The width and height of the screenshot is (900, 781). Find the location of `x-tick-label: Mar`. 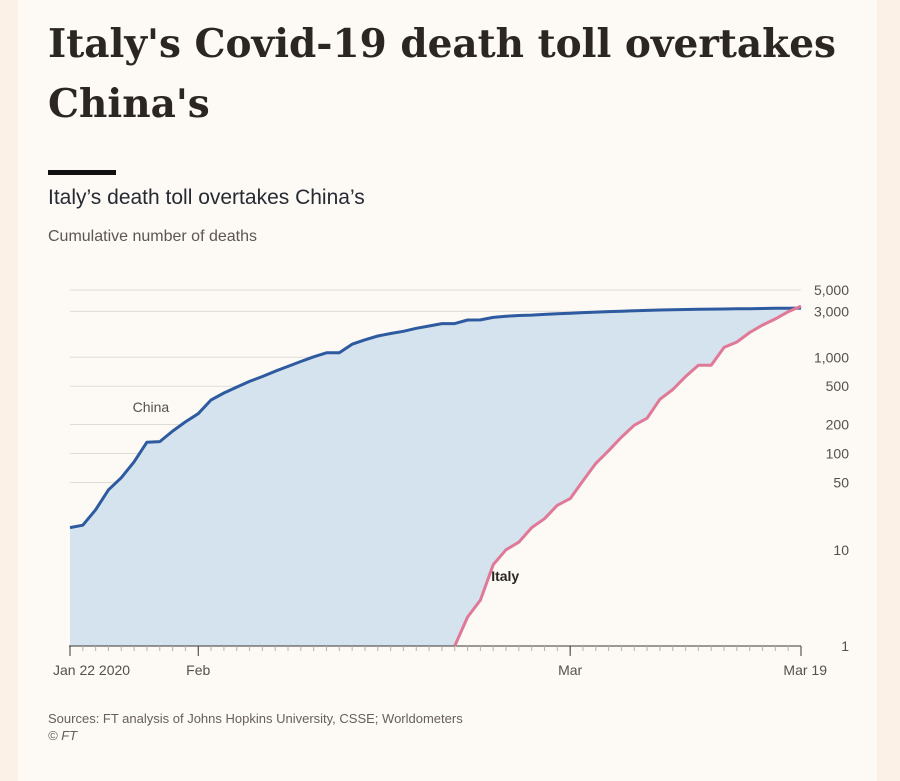

x-tick-label: Mar is located at coordinates (570, 670).